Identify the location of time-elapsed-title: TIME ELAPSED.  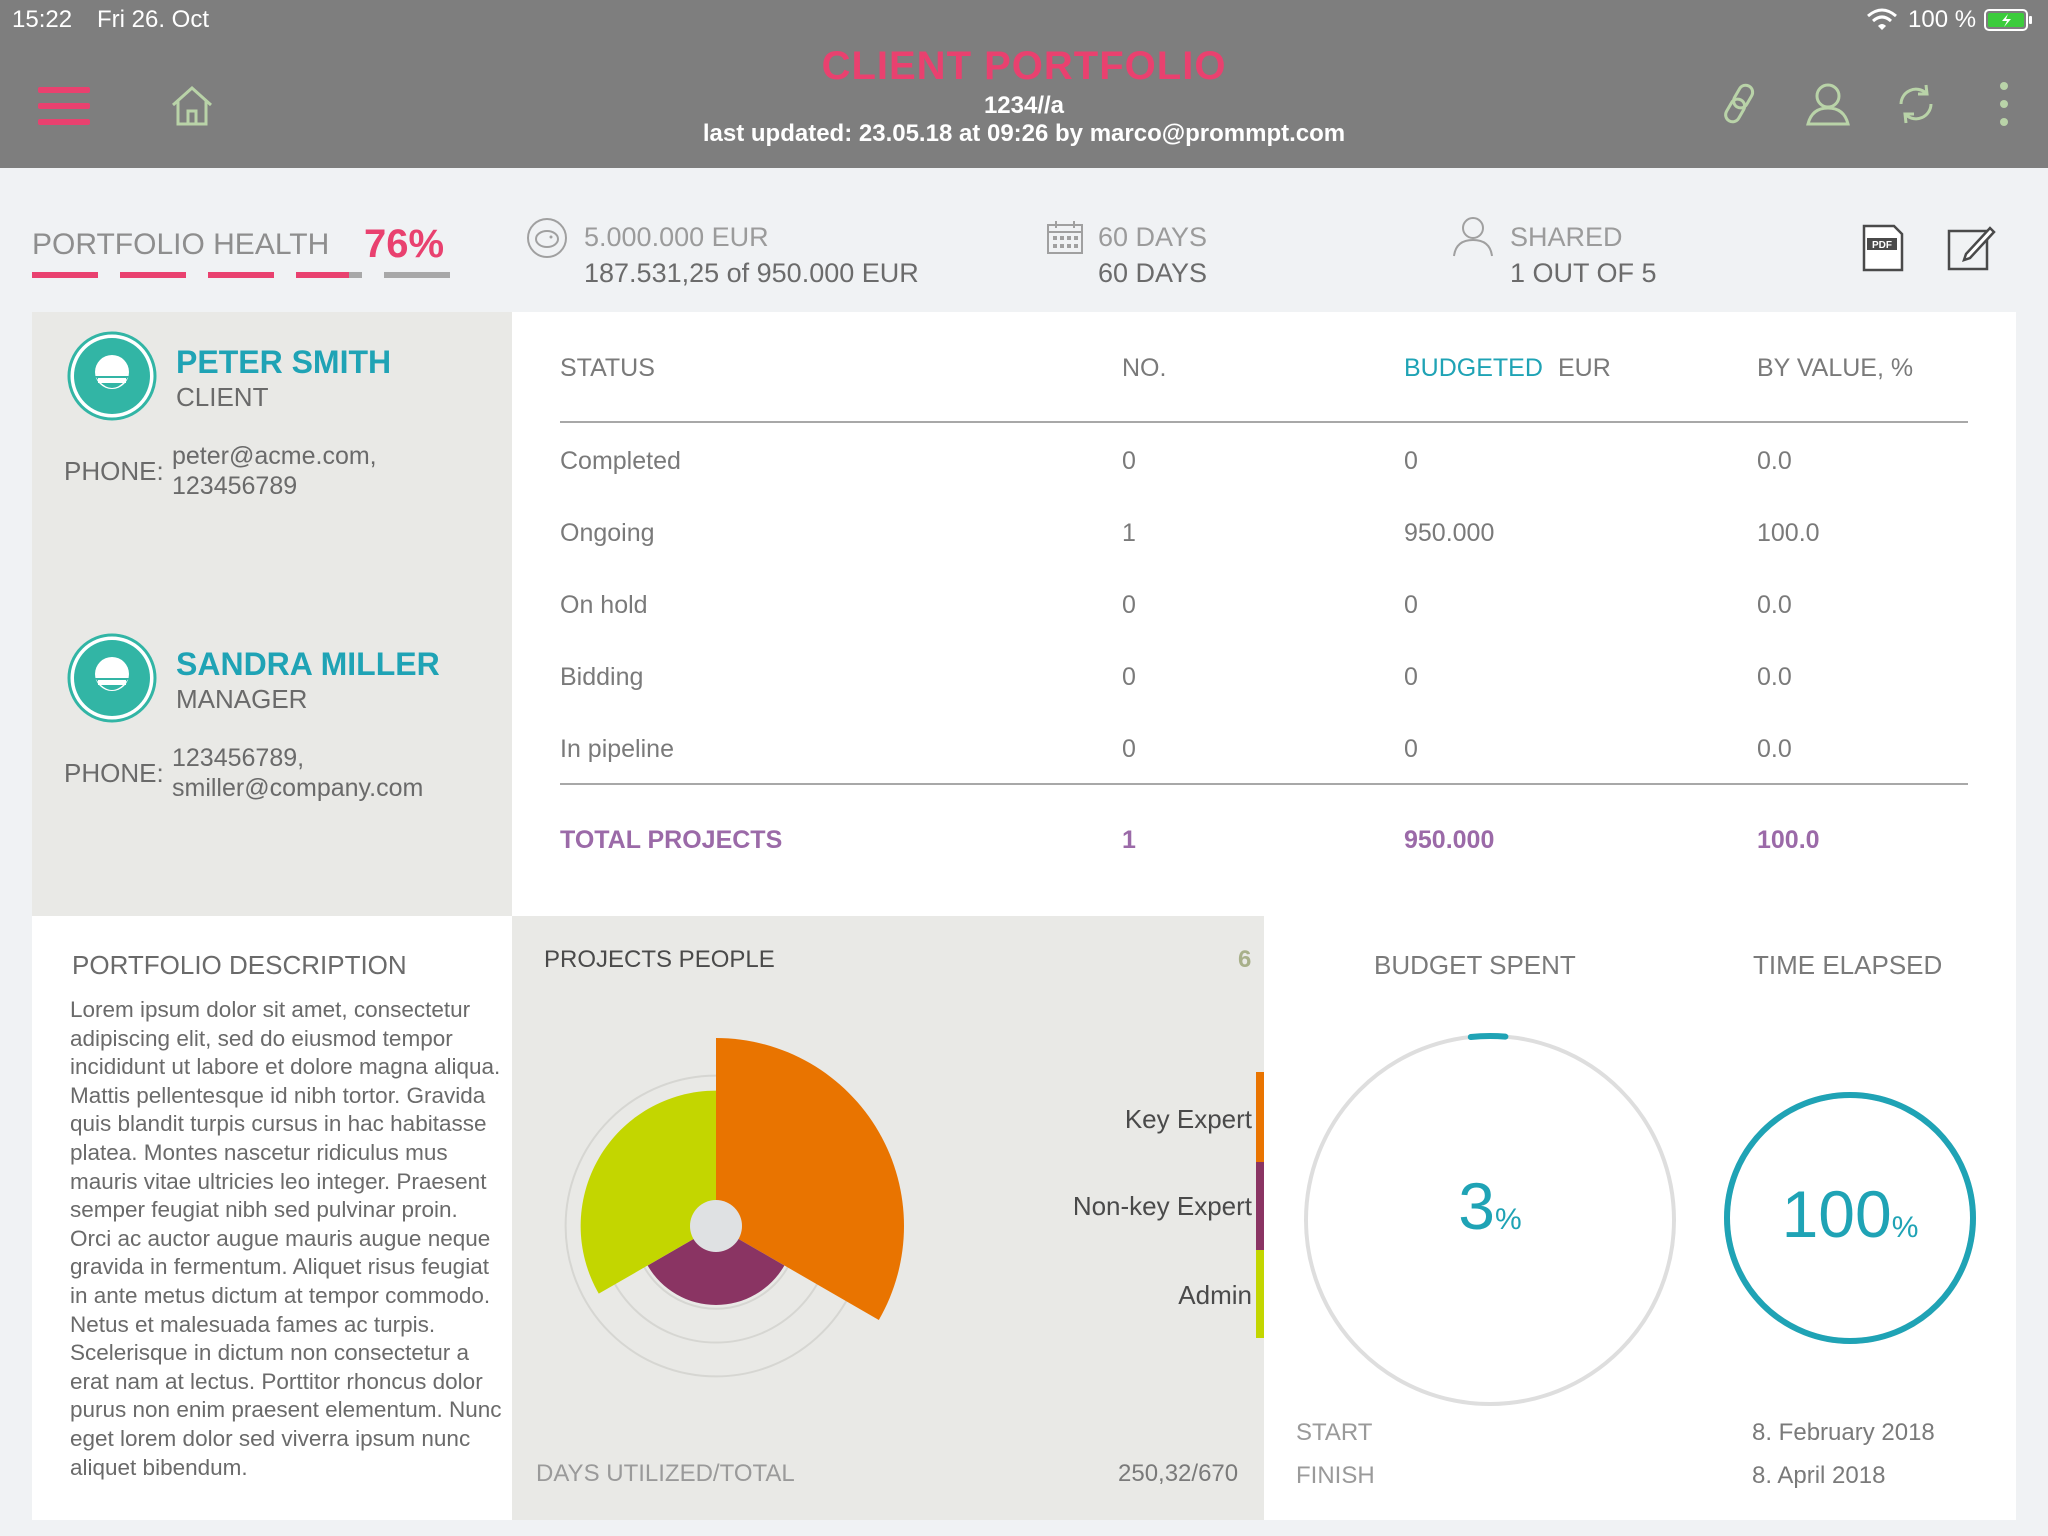
(1848, 965).